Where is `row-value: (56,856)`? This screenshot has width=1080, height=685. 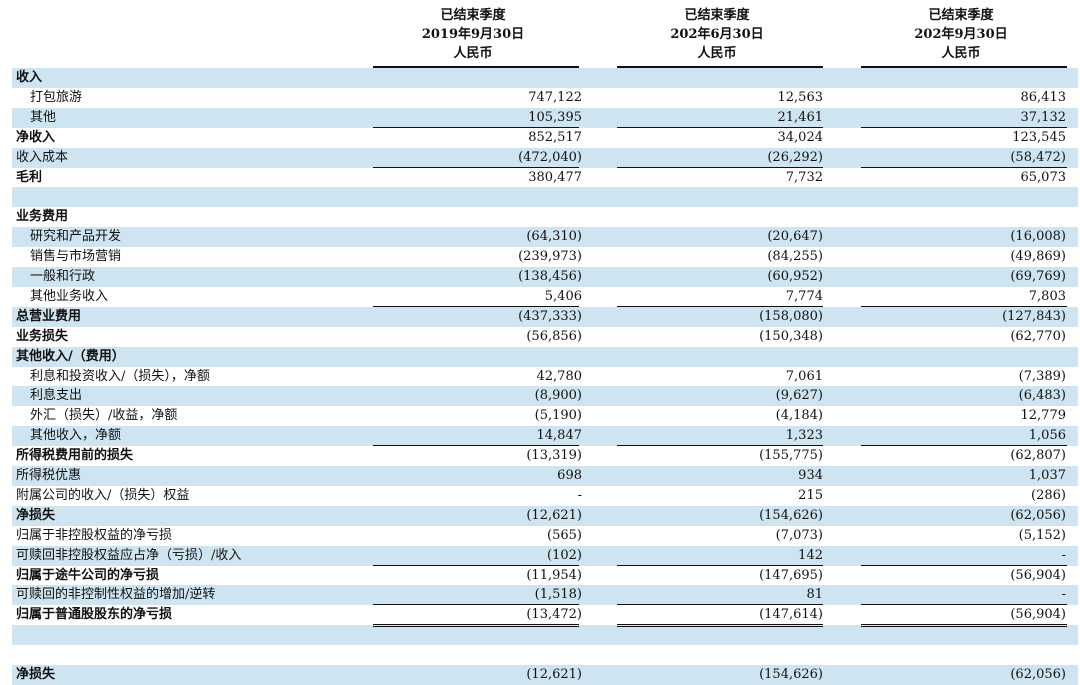
row-value: (56,856) is located at coordinates (554, 336).